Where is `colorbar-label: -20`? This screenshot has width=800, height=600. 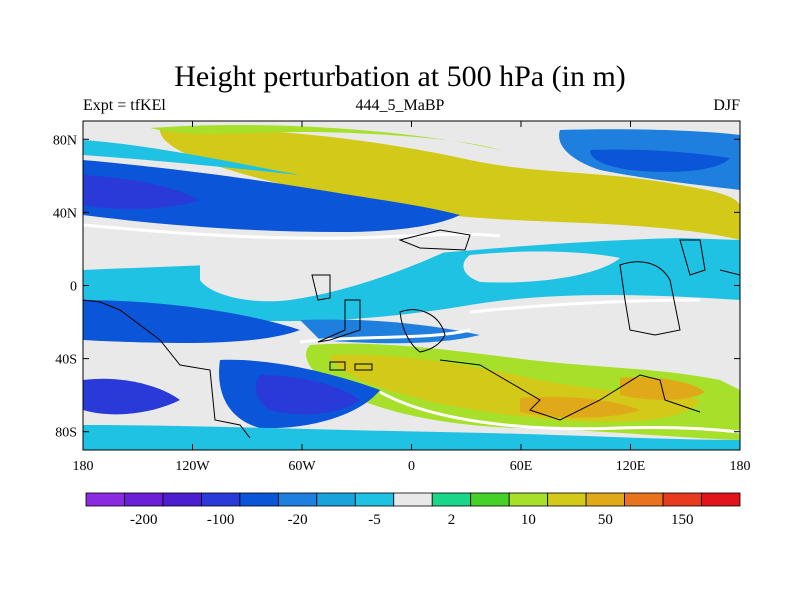 colorbar-label: -20 is located at coordinates (298, 520).